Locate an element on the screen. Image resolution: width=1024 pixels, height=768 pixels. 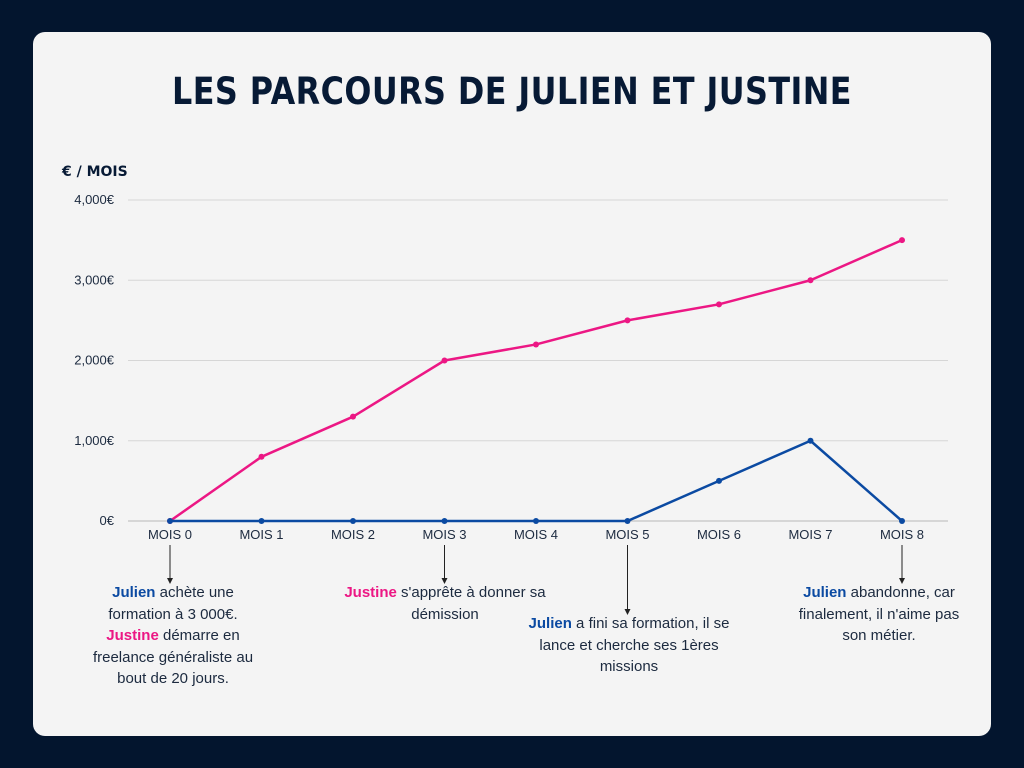
annotation-mois-3: Justine s'apprête à donner sa démission is located at coordinates (445, 603).